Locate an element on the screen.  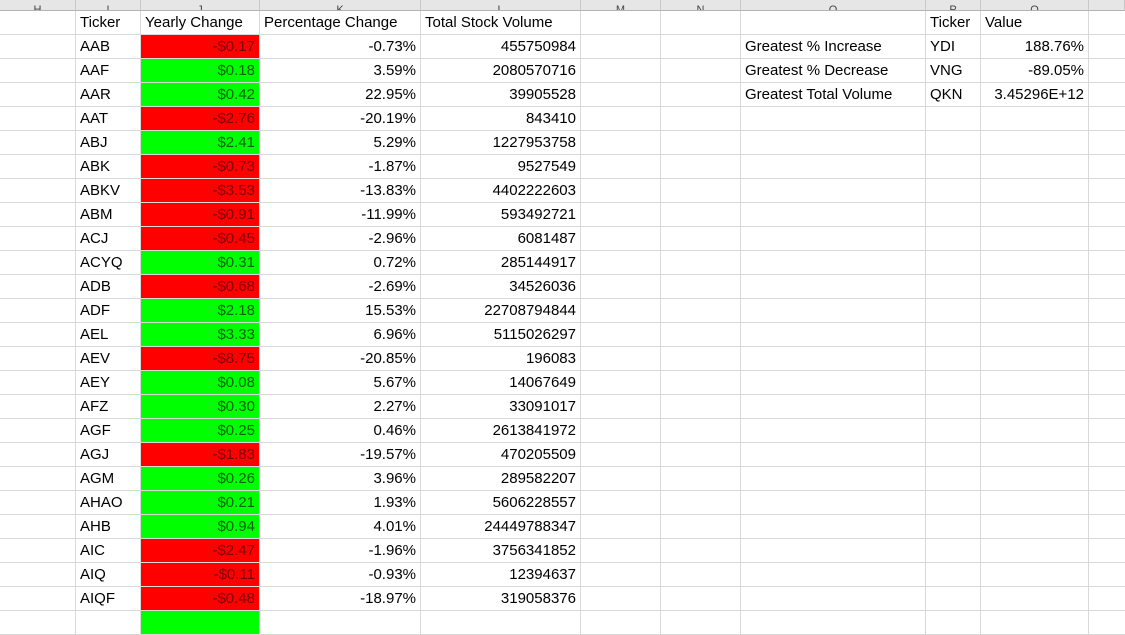
ticker-cell: ACJ is located at coordinates (108, 239).